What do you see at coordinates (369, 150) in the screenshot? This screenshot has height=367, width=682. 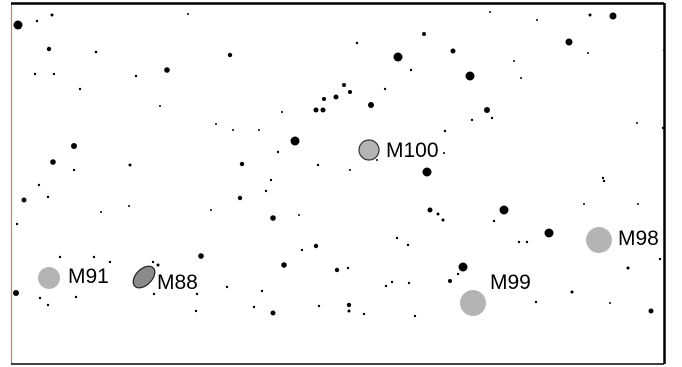 I see `m100-galaxy-marker` at bounding box center [369, 150].